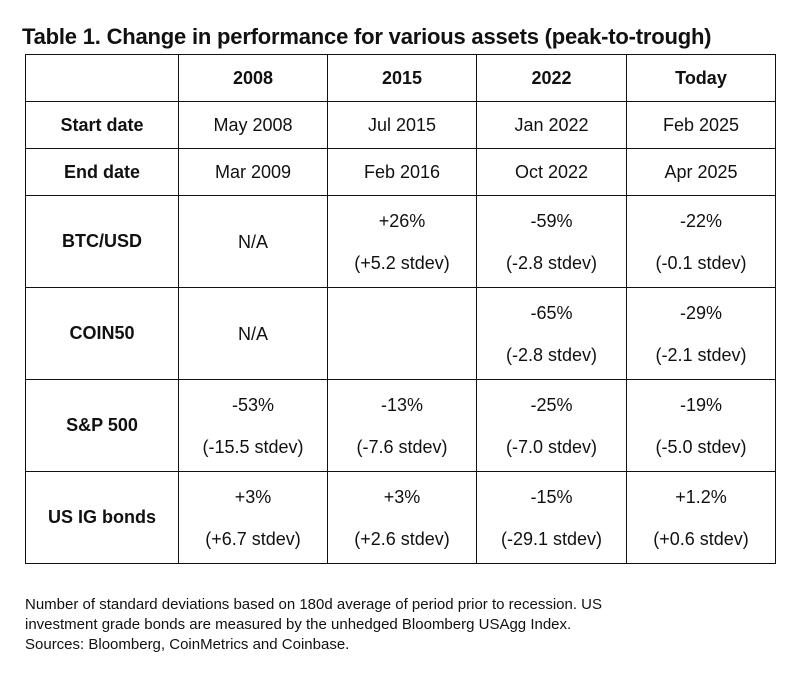  Describe the element at coordinates (253, 517) in the screenshot. I see `table-cell: +3% (+6.7 stdev)` at that location.